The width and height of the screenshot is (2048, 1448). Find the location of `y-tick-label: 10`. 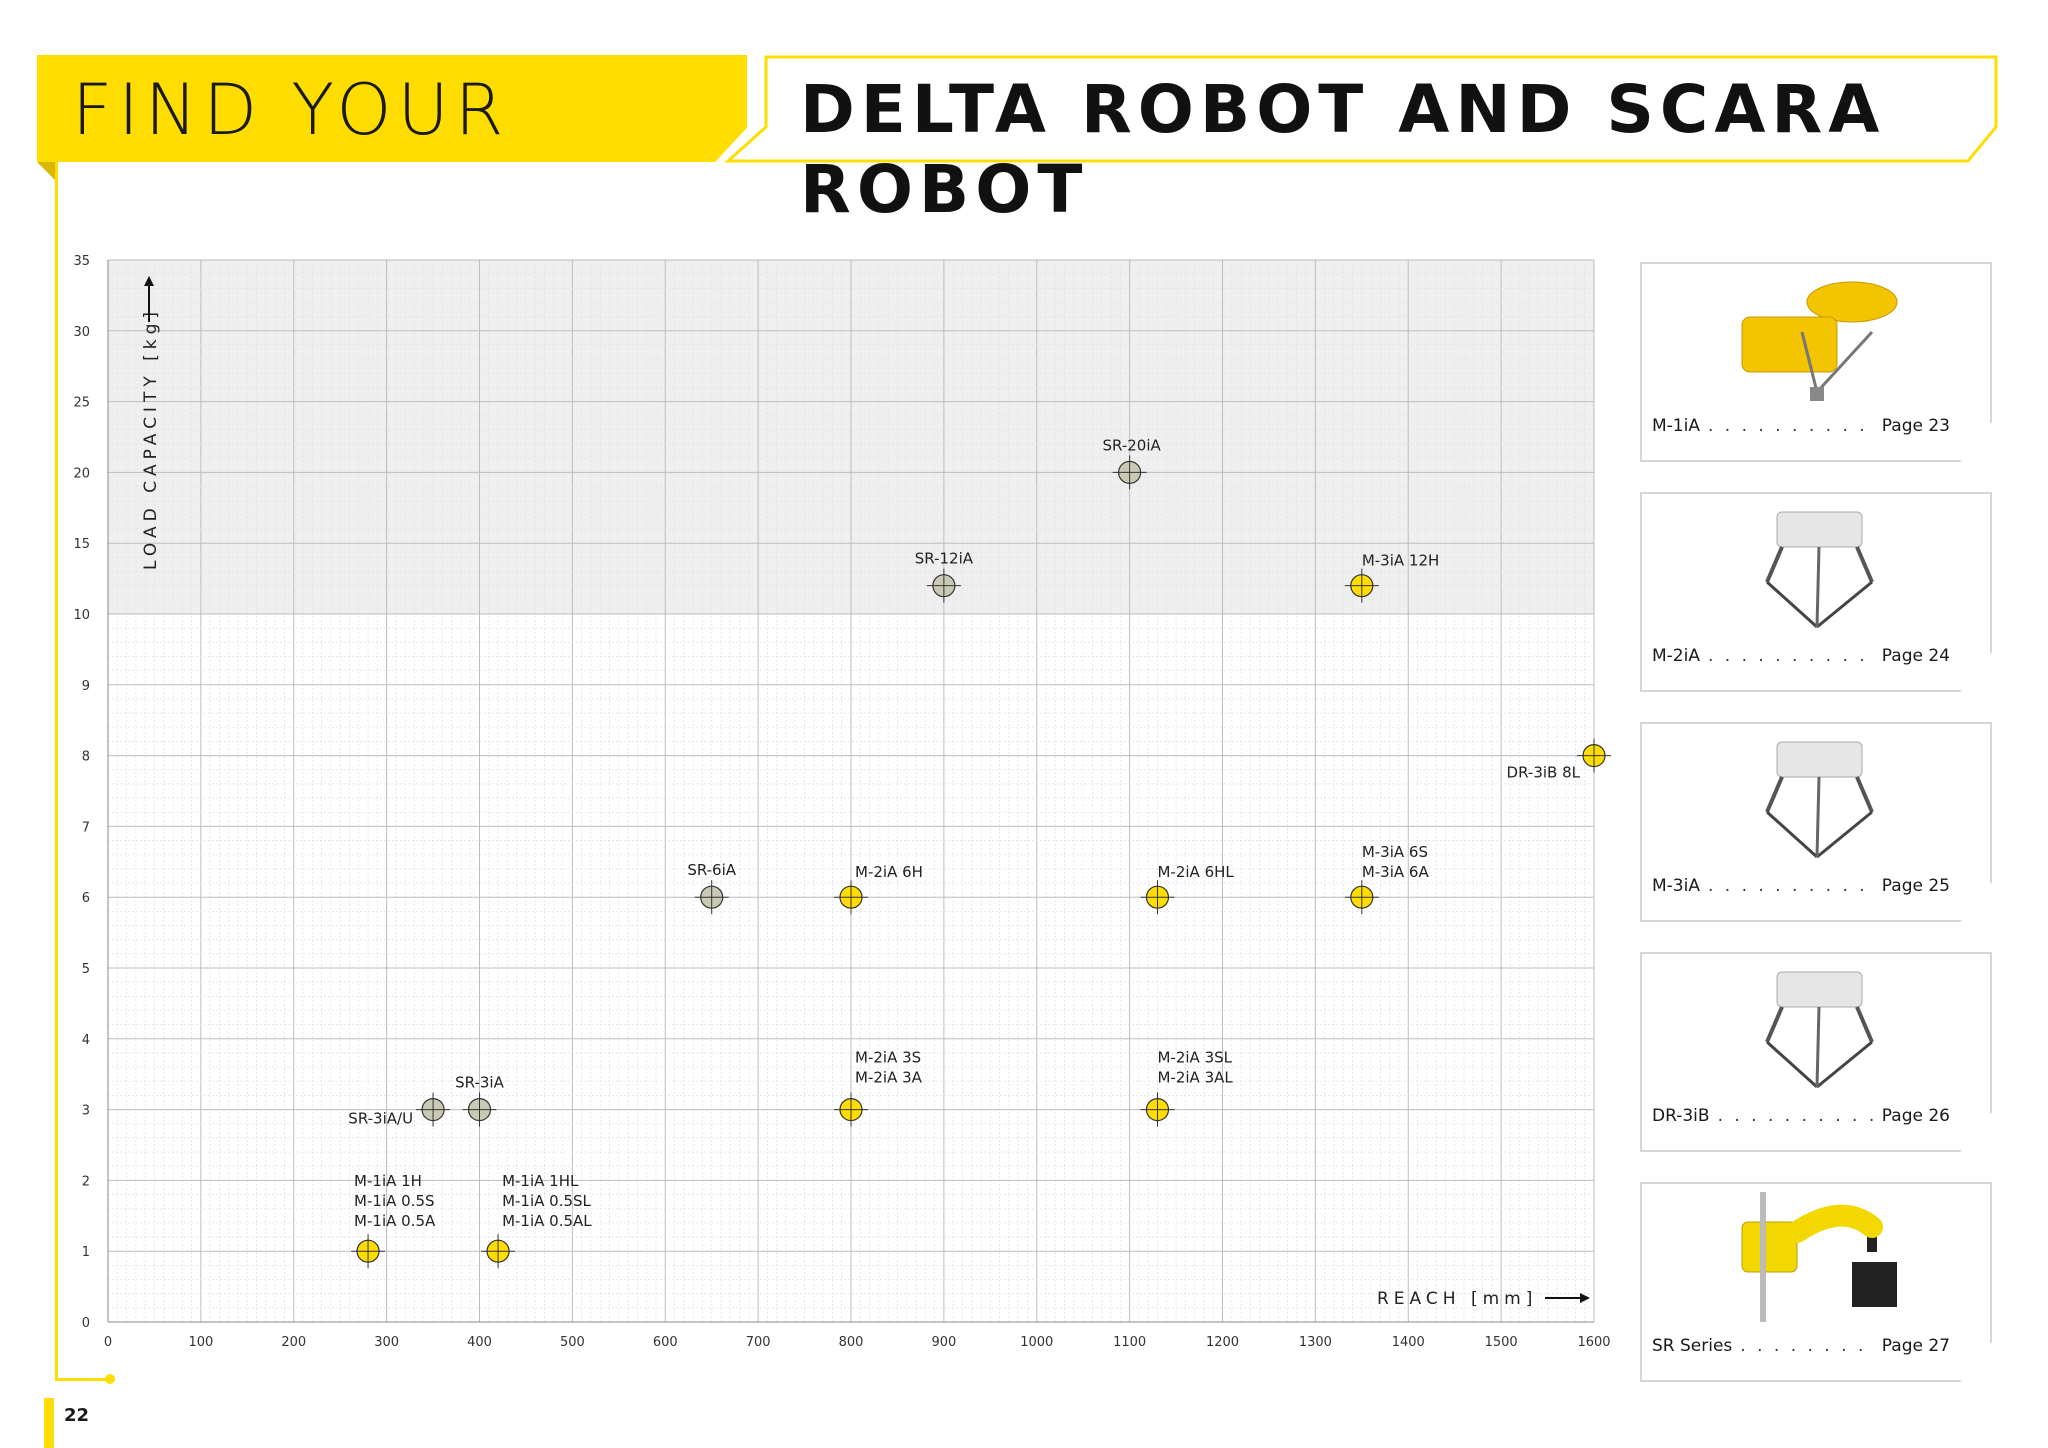

y-tick-label: 10 is located at coordinates (81, 615).